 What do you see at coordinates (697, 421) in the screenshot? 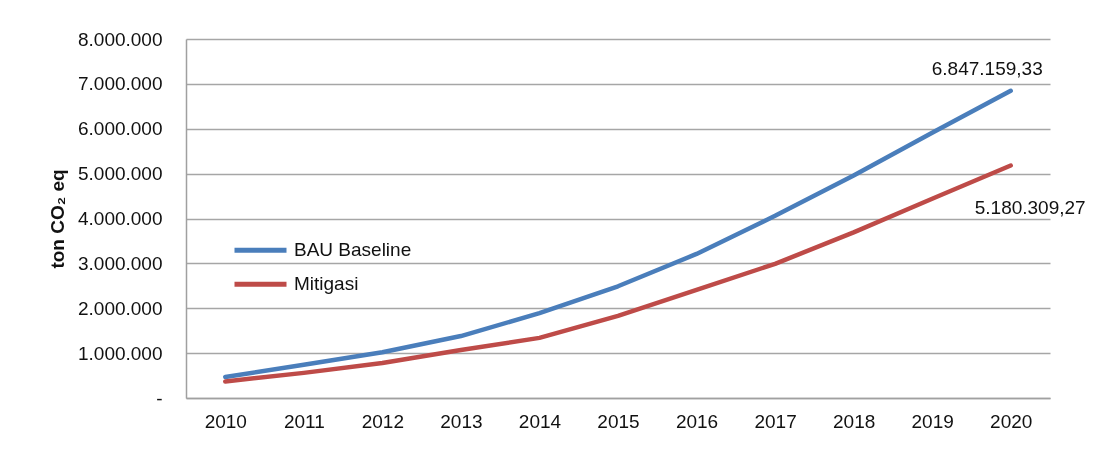
I see `x-tick-label: 2016` at bounding box center [697, 421].